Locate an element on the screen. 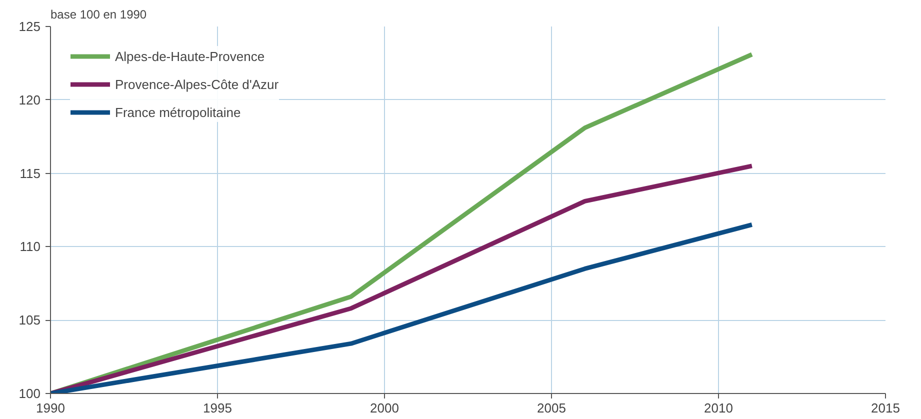  x-tick-label: 2015 is located at coordinates (885, 408).